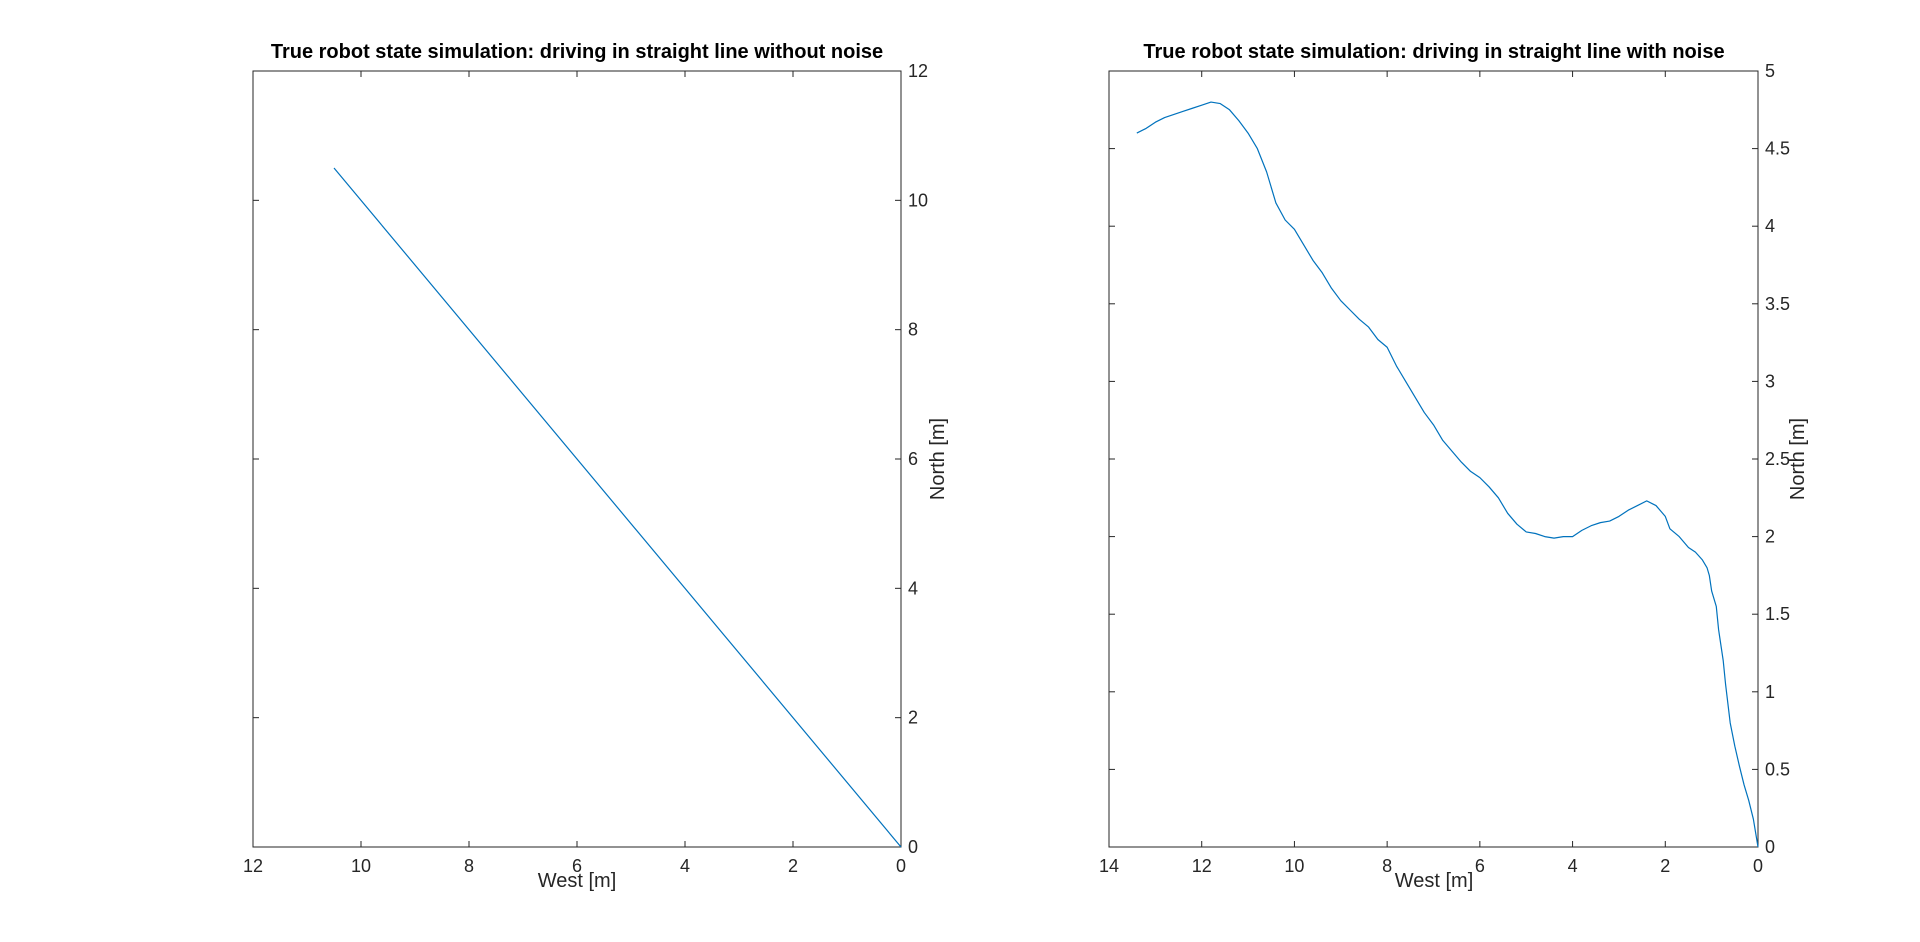 This screenshot has height=942, width=1920. What do you see at coordinates (1777, 769) in the screenshot?
I see `y-tick-label: 0.5` at bounding box center [1777, 769].